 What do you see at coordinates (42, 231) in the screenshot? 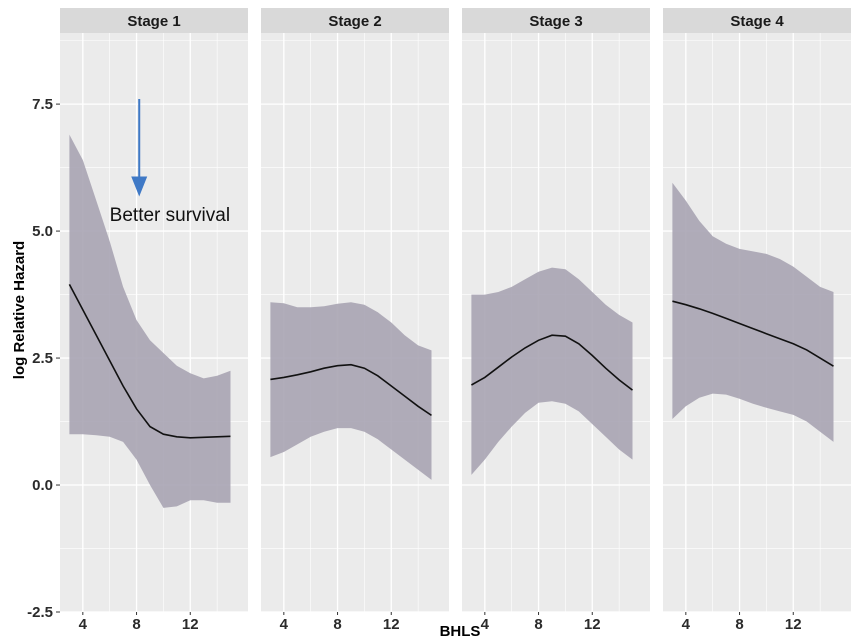
I see `y-tick-label: 5.0` at bounding box center [42, 231].